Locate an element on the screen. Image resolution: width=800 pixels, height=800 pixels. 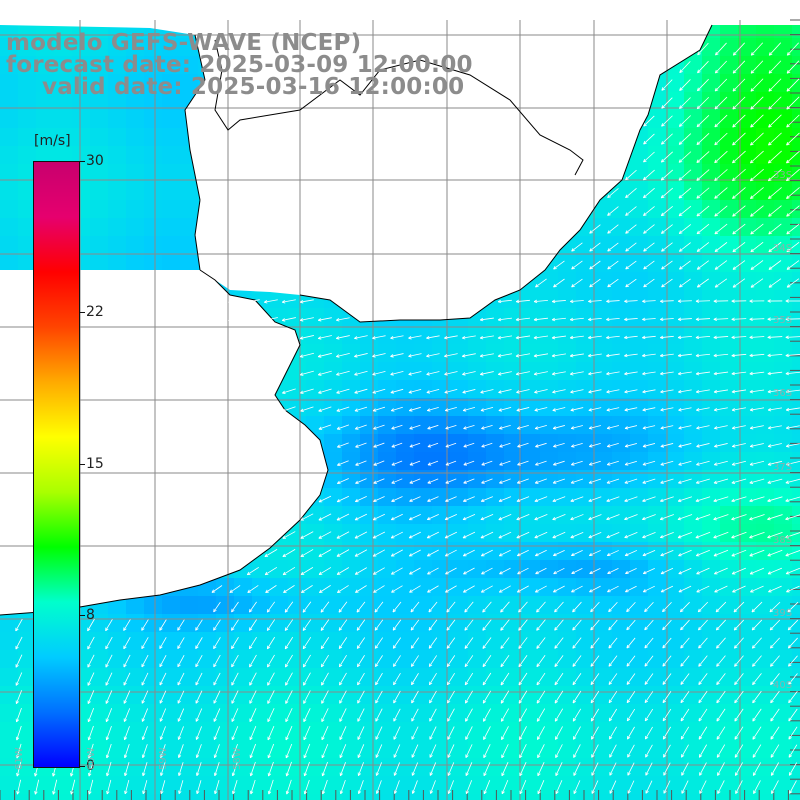
latitude-label: 38S is located at coordinates (783, 540).